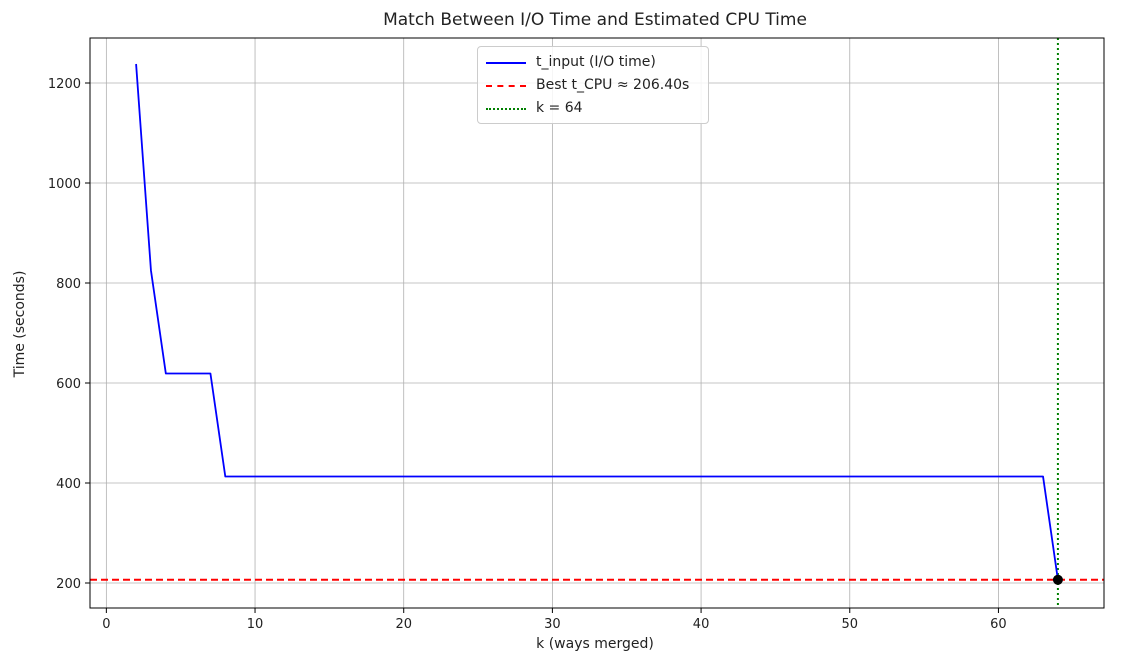 Image resolution: width=1132 pixels, height=663 pixels. What do you see at coordinates (506, 109) in the screenshot?
I see `legend-swatch-dotted` at bounding box center [506, 109].